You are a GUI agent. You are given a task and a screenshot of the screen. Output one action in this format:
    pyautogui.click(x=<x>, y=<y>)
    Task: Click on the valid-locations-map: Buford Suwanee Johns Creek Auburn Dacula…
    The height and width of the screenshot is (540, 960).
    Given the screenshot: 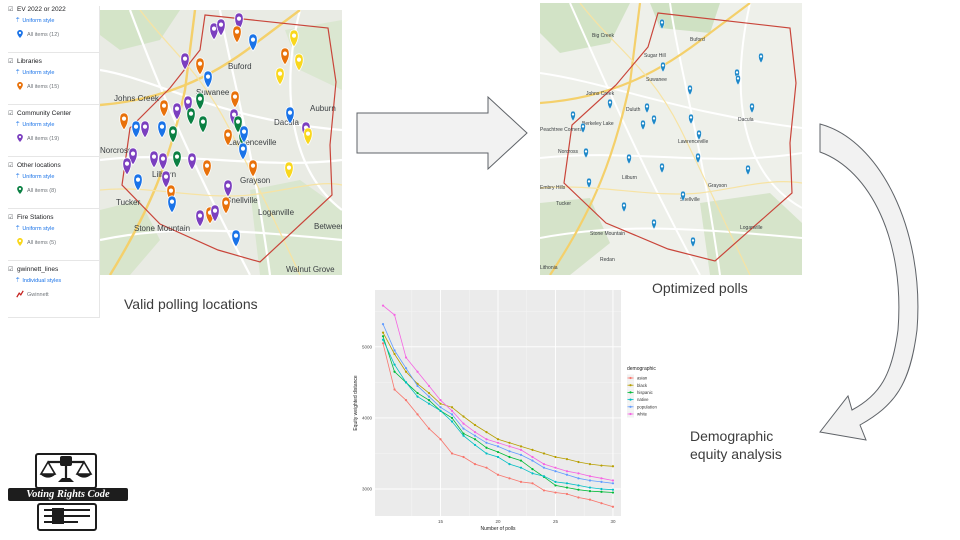 What is the action you would take?
    pyautogui.click(x=221, y=142)
    